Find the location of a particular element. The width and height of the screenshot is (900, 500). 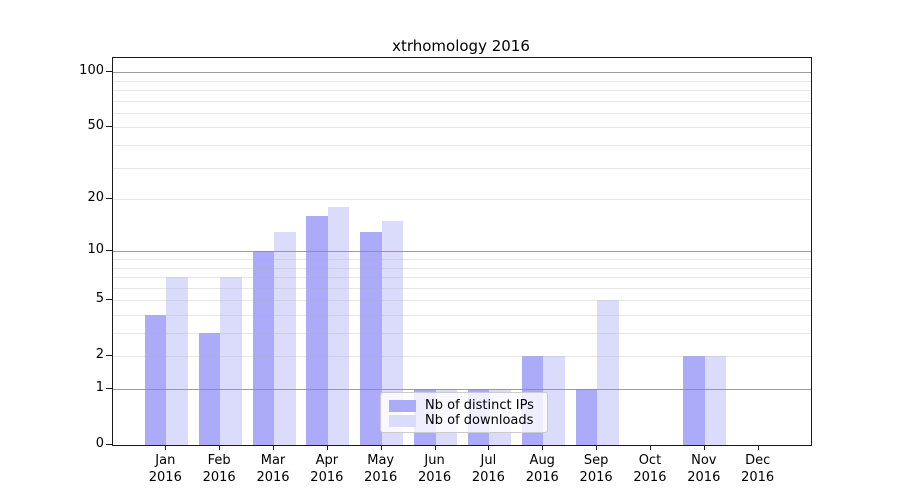

bar-distinct-ips-apr is located at coordinates (317, 330).